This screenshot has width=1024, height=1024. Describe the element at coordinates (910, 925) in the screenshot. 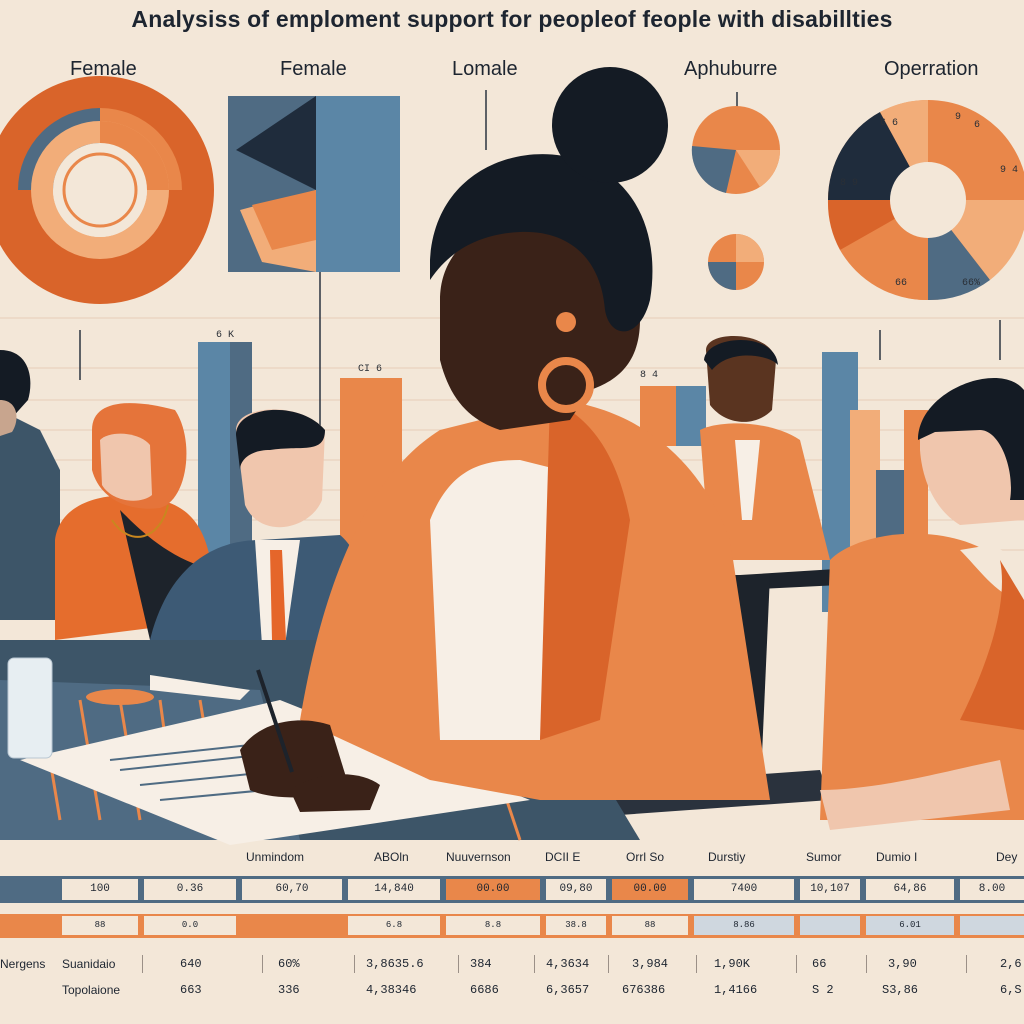

I see `table-cell: 6.01` at that location.